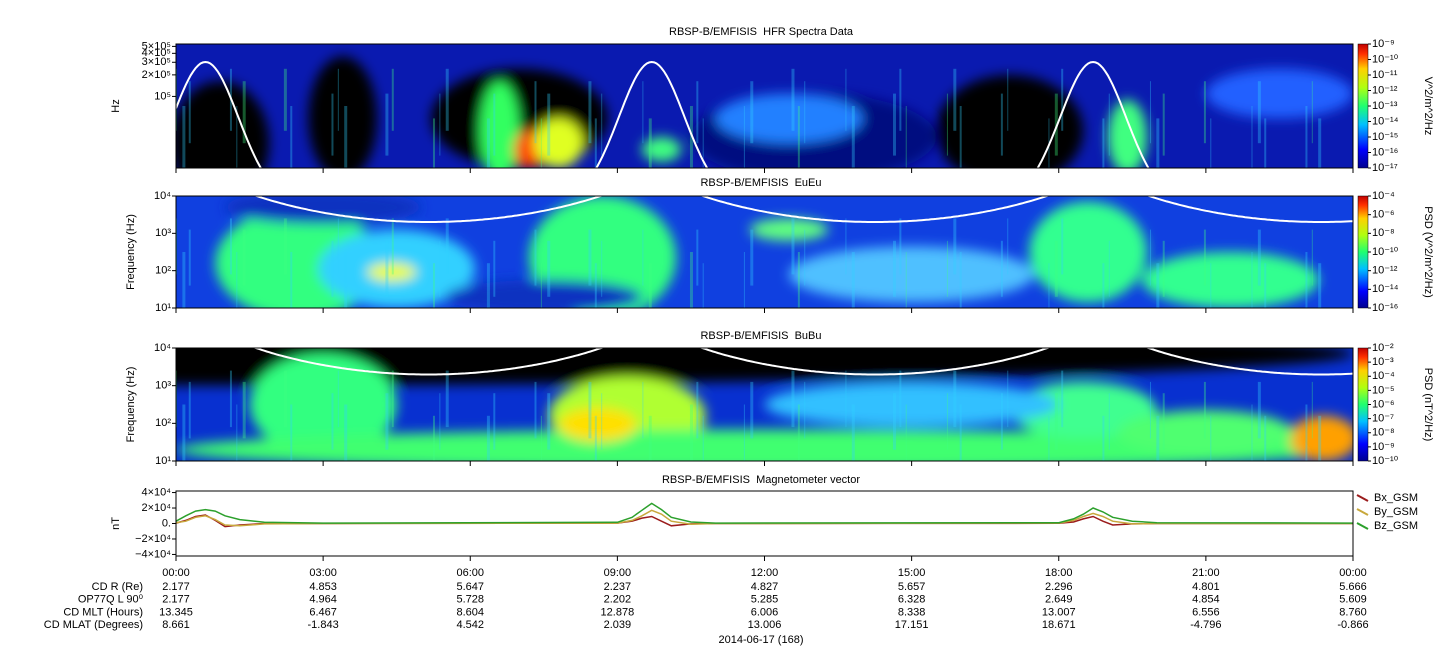 This screenshot has height=658, width=1447. Describe the element at coordinates (323, 612) in the screenshot. I see `ephemeris-value: 6.467` at that location.